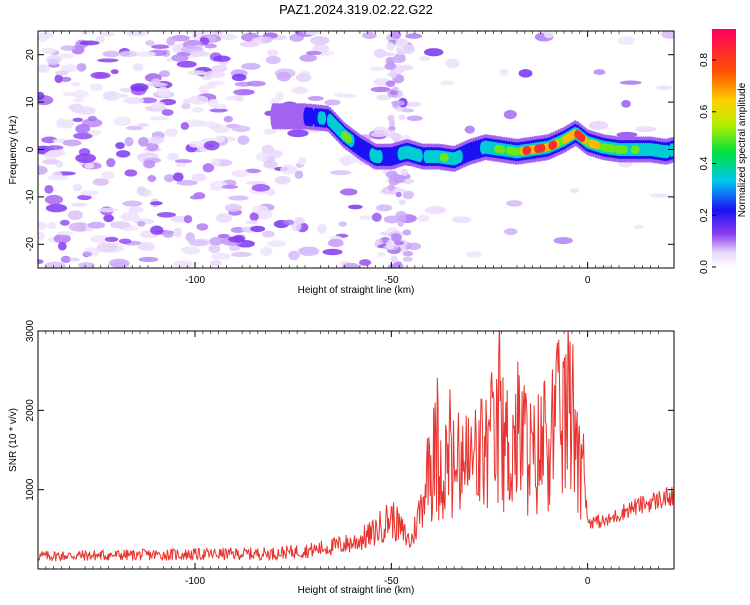 The image size is (750, 605). I want to click on spectrogram-ytick-label: -10, so click(30, 196).